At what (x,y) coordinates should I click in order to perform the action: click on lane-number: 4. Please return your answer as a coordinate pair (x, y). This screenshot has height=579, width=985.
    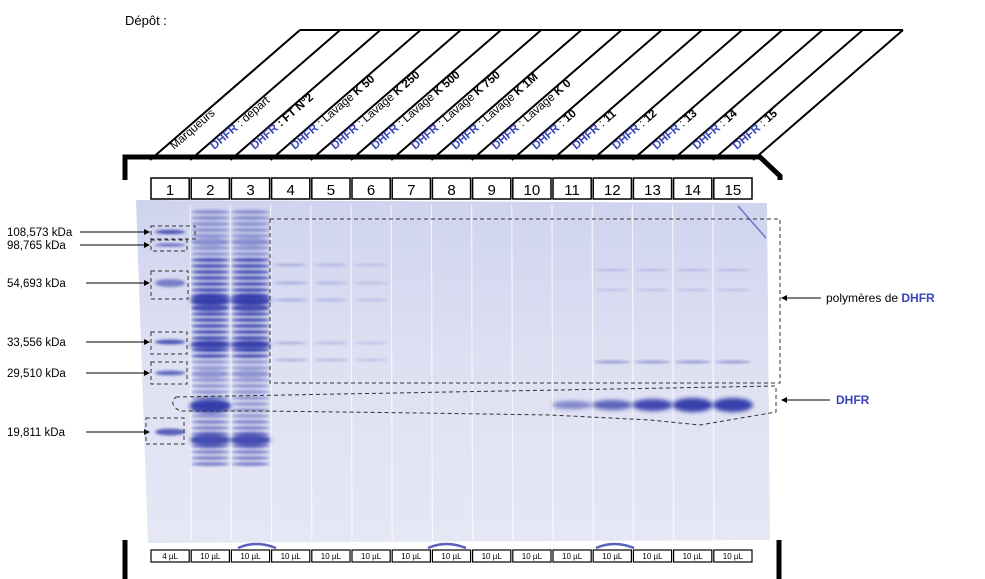
    Looking at the image, I should click on (291, 190).